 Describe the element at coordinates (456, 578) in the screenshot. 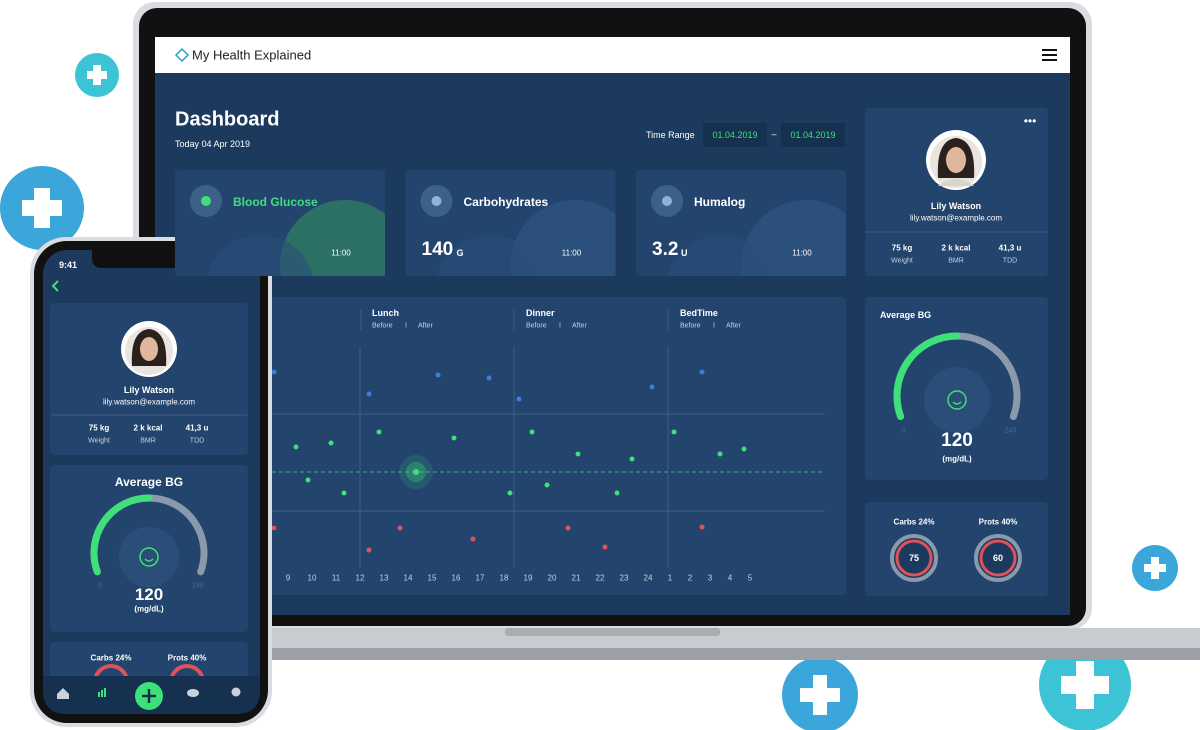

I see `x-tick-label: 16` at that location.